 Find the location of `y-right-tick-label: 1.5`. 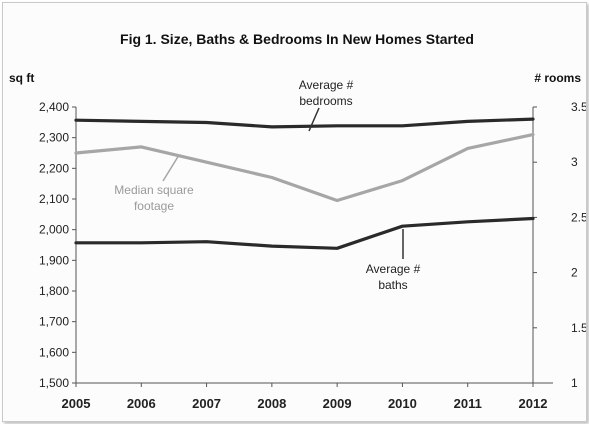

y-right-tick-label: 1.5 is located at coordinates (578, 328).